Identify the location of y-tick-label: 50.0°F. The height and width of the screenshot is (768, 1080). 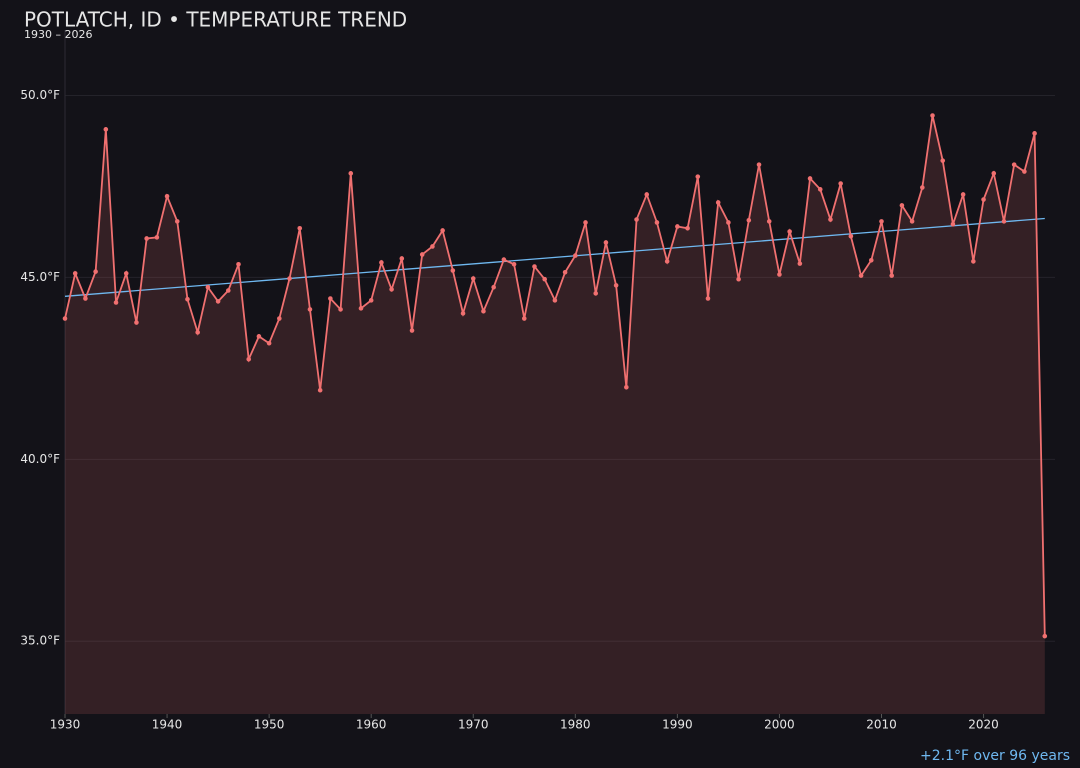
(40, 95).